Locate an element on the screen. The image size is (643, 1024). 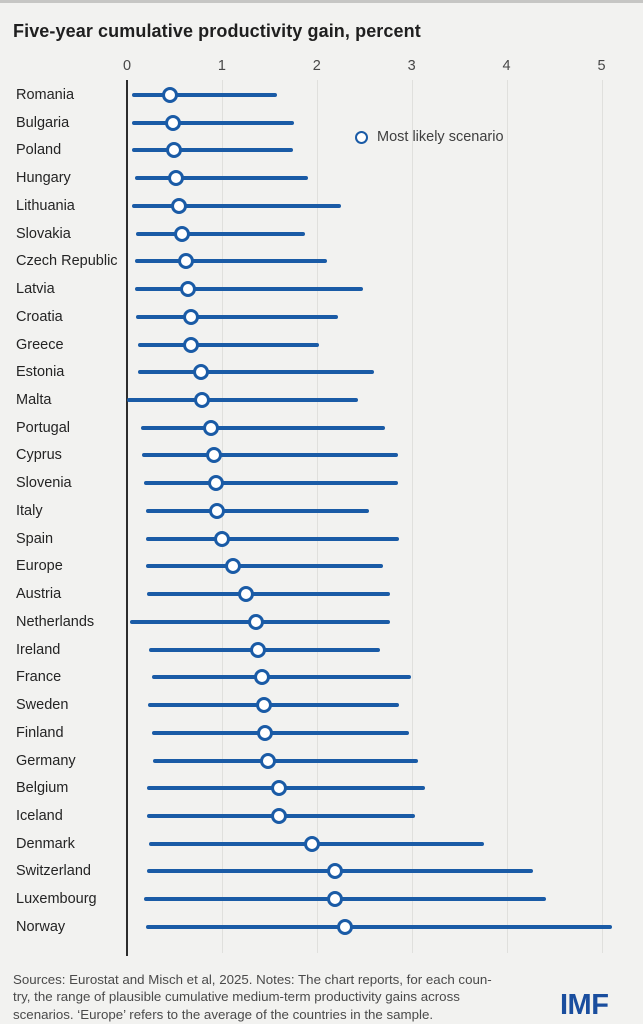
country-label: Greece is located at coordinates (40, 344).